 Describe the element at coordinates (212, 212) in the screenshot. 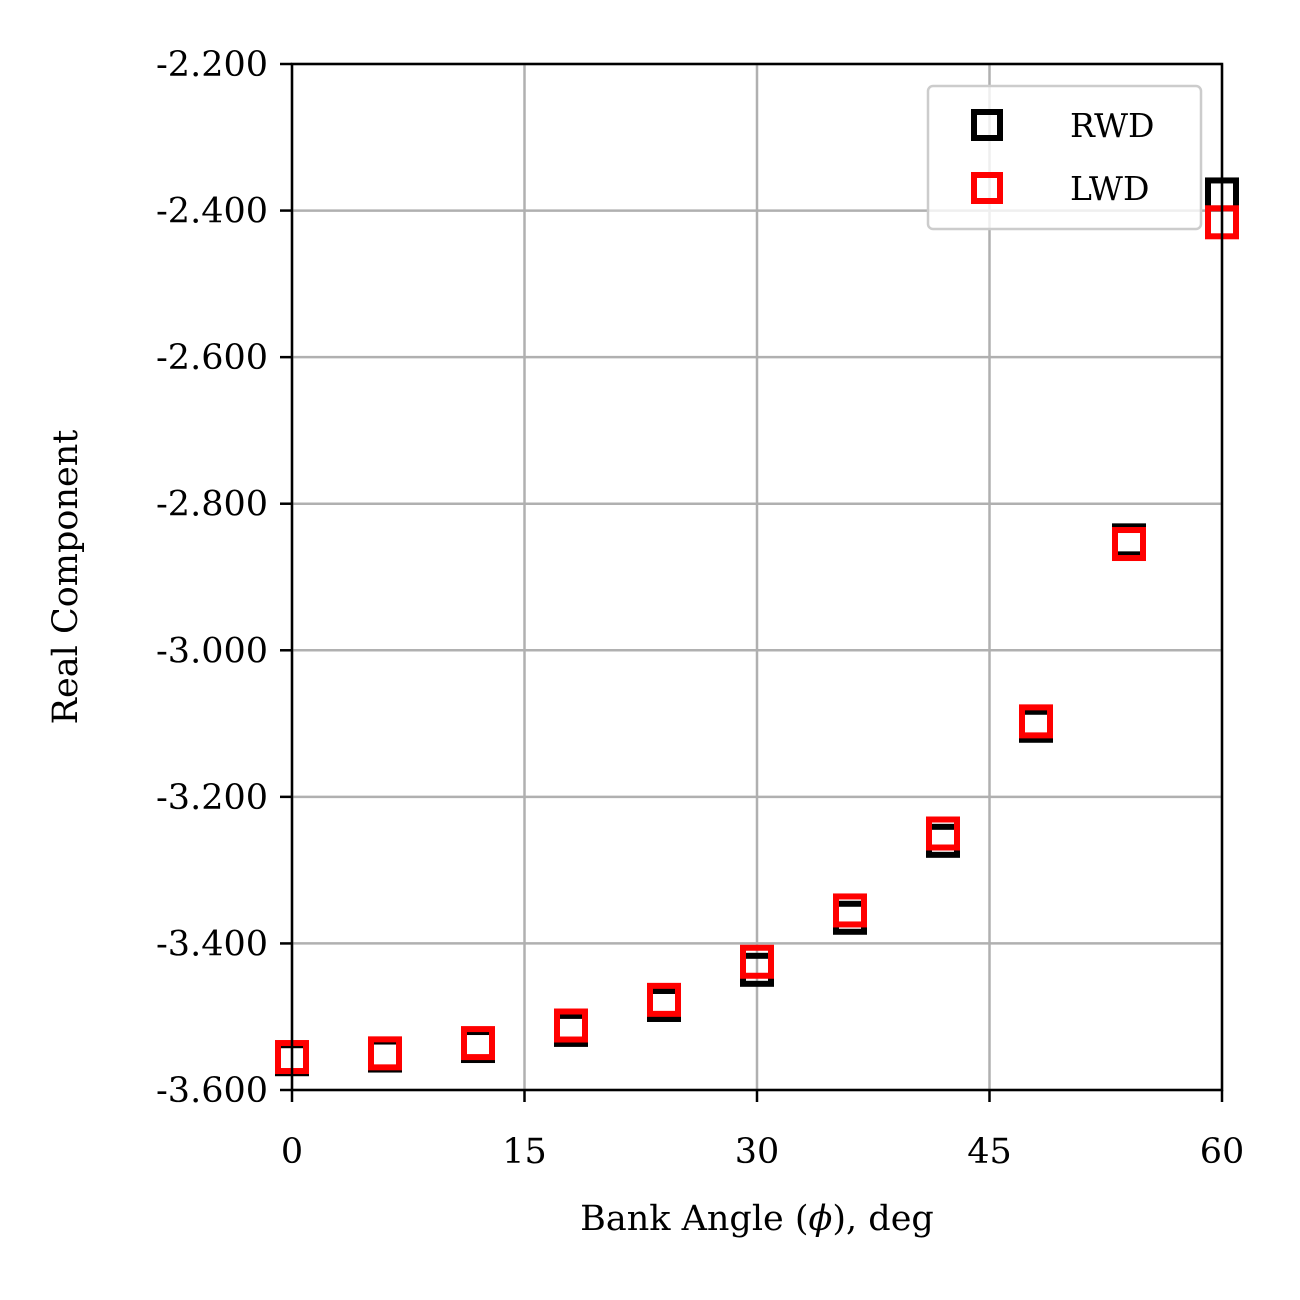

I see `y-tick-label: -2.400` at that location.